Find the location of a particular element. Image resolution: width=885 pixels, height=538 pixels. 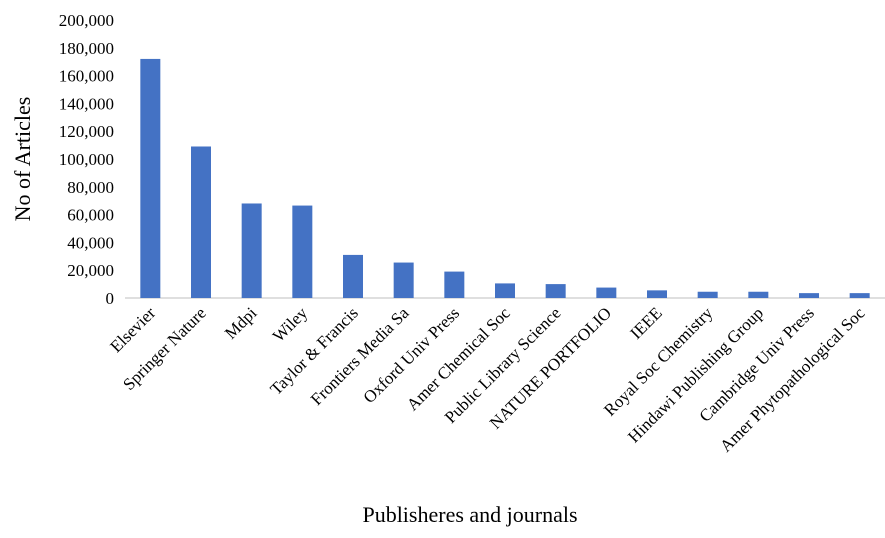

x-tick-label: IEEE is located at coordinates (645, 322).